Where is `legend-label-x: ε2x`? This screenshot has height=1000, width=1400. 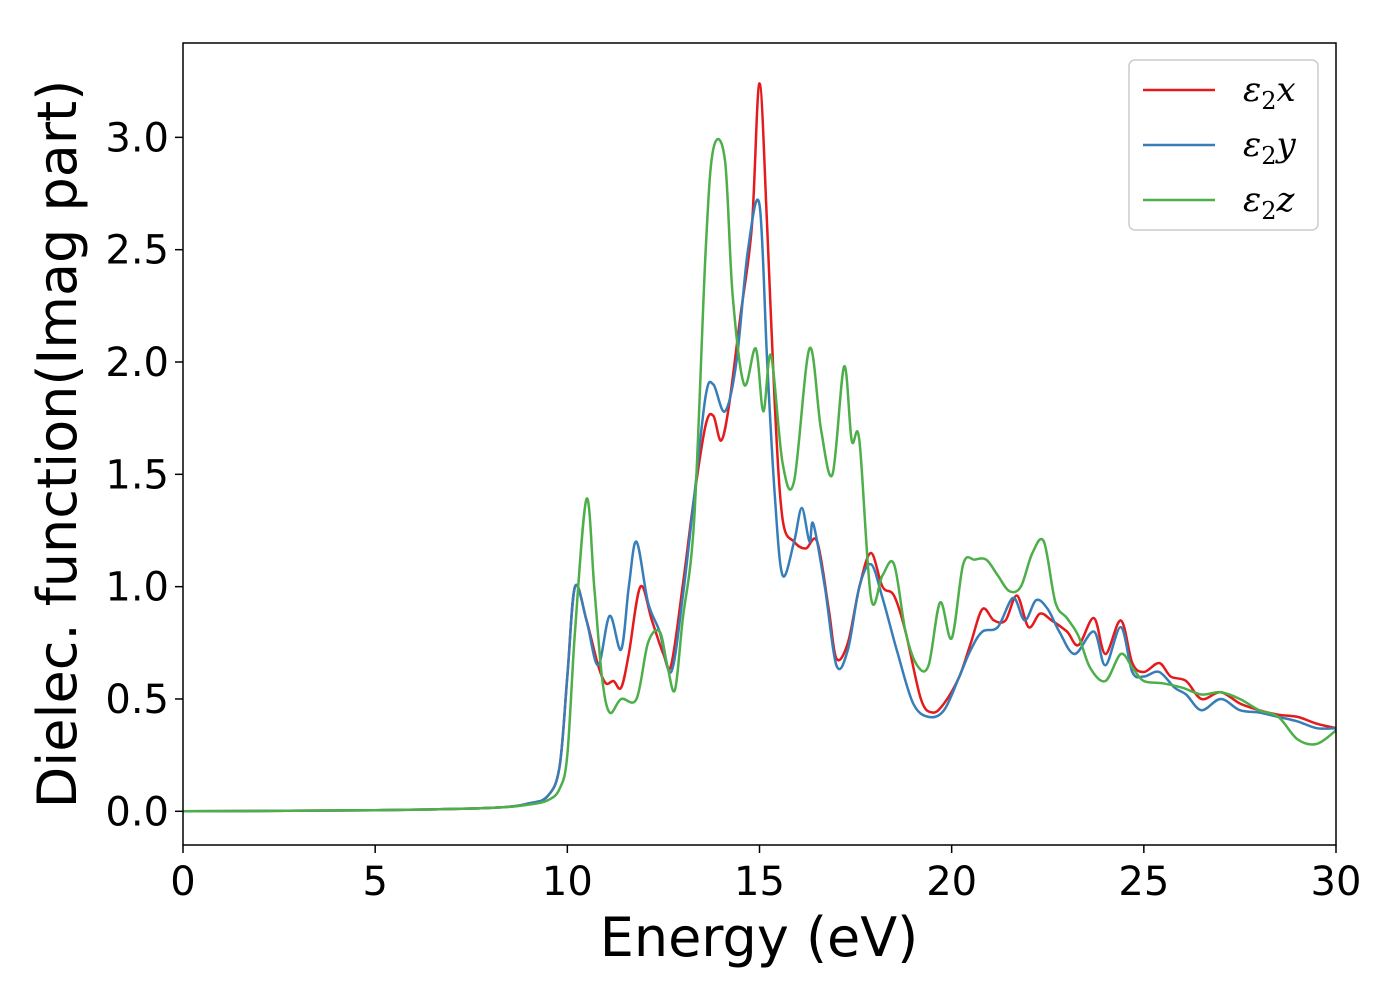 legend-label-x: ε2x is located at coordinates (1269, 92).